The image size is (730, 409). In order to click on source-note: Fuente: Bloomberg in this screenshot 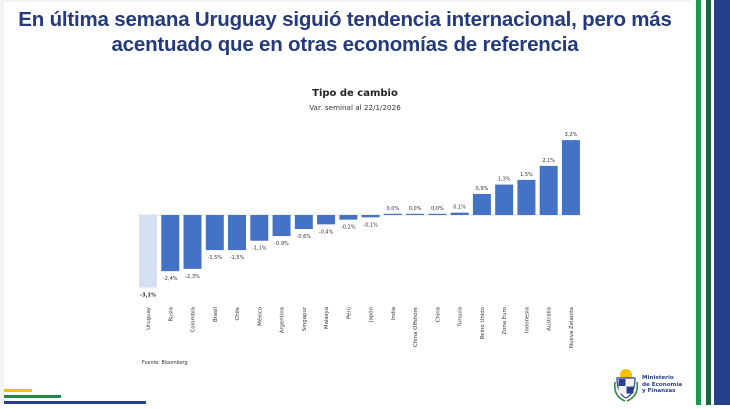, I will do `click(165, 363)`.